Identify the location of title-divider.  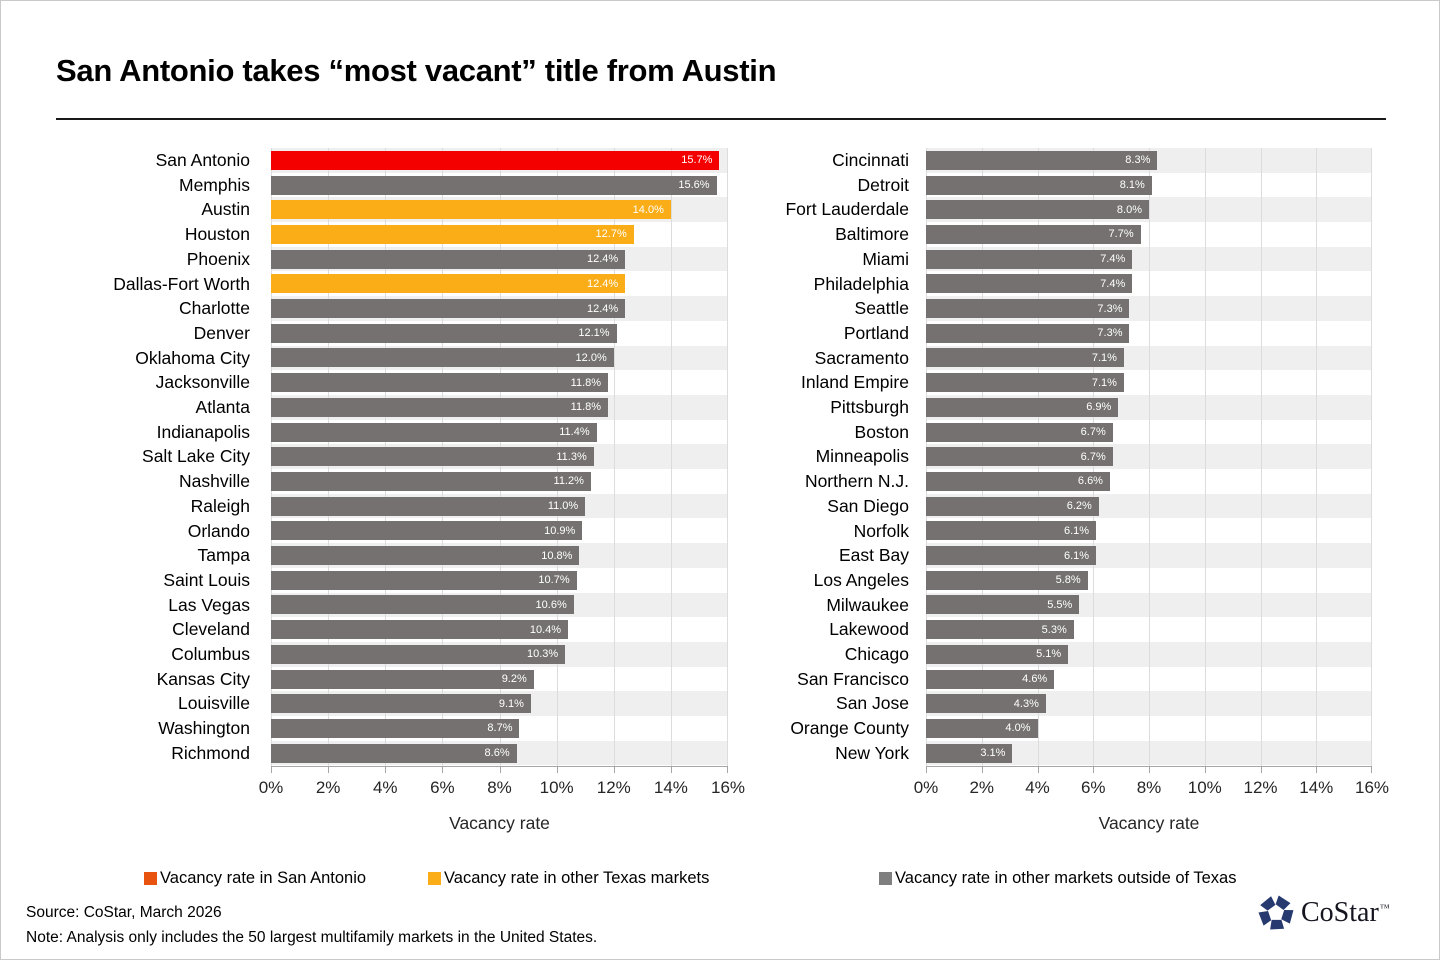
(721, 119).